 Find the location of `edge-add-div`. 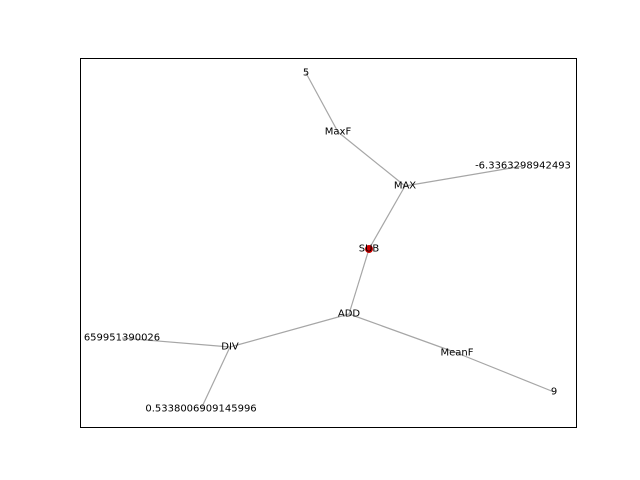

edge-add-div is located at coordinates (289, 330).